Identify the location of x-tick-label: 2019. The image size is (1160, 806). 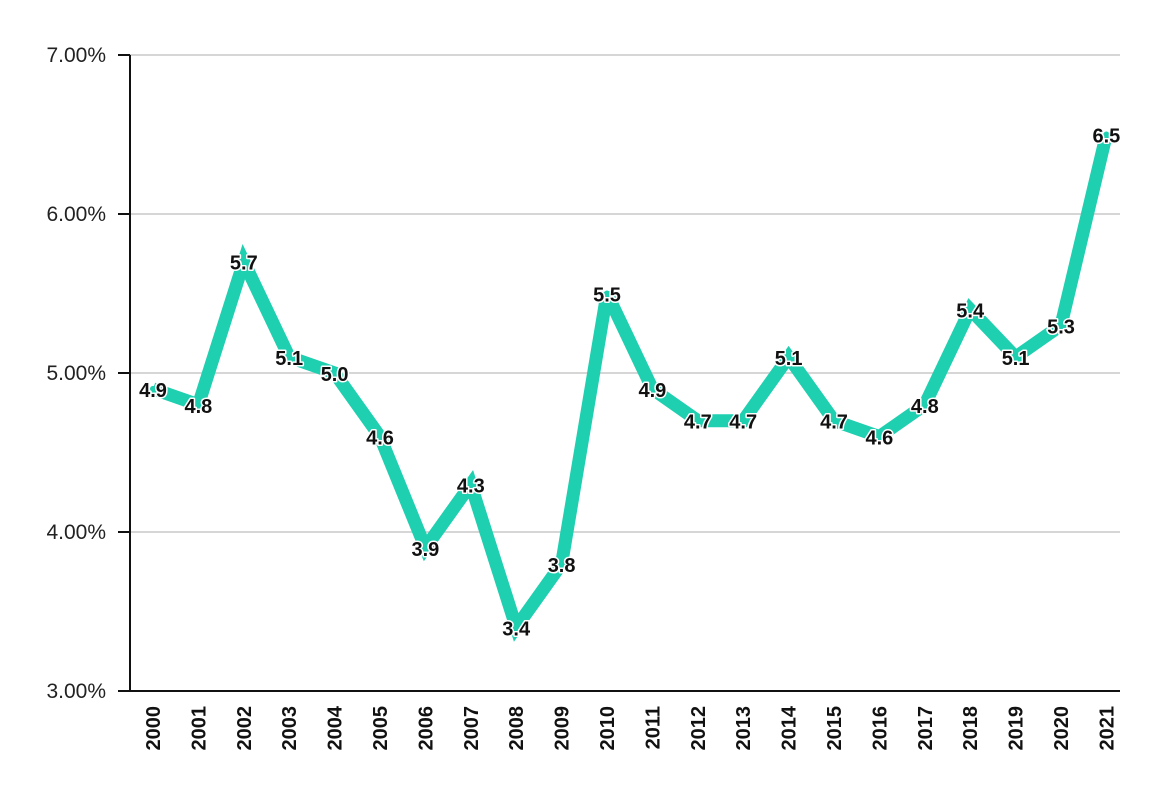
(1017, 728).